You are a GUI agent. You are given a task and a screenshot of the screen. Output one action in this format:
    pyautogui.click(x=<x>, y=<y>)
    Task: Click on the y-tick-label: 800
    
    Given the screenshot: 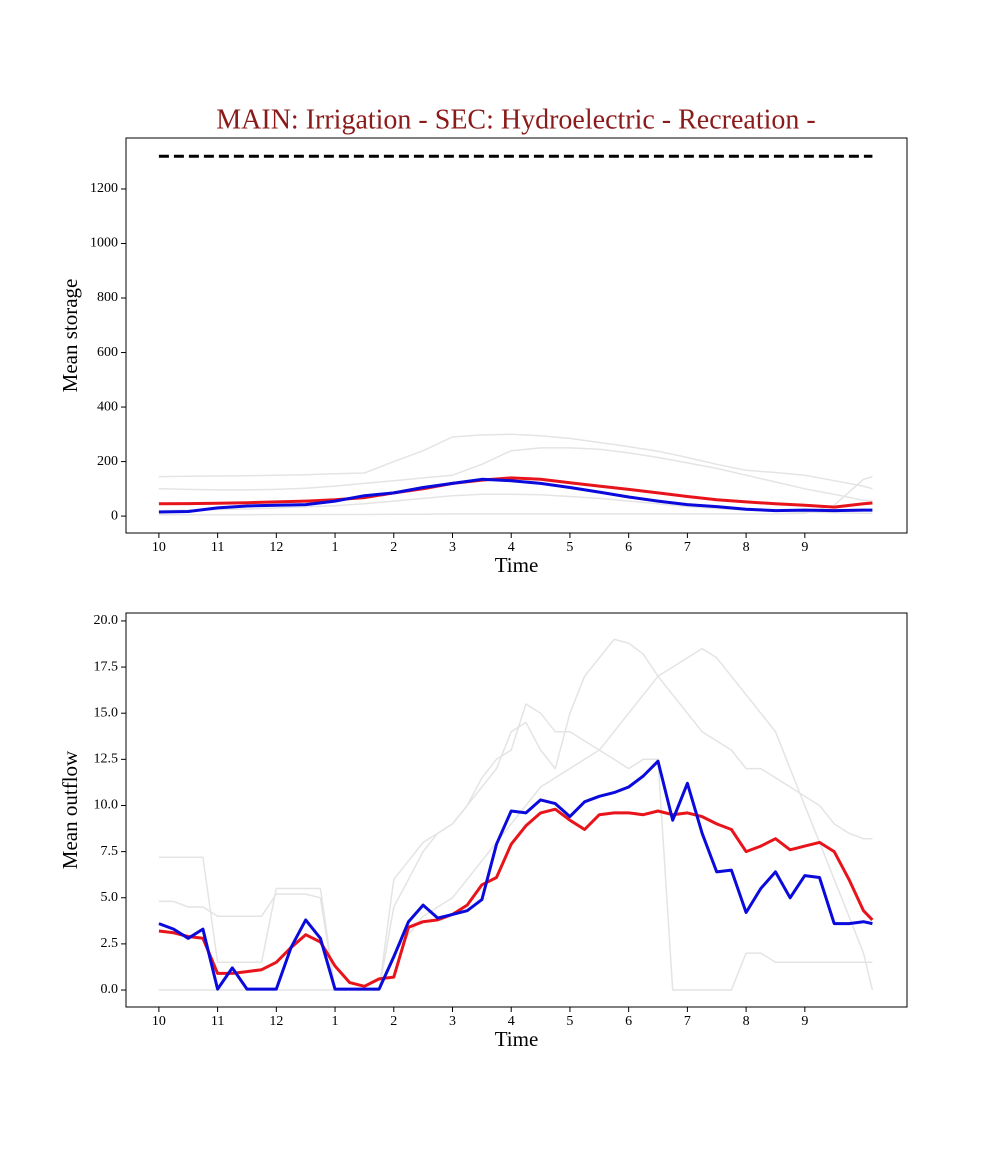 What is the action you would take?
    pyautogui.click(x=107, y=297)
    